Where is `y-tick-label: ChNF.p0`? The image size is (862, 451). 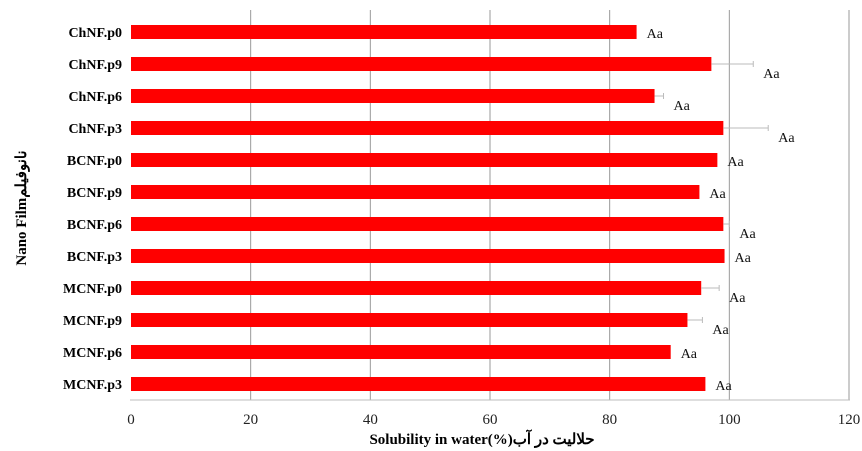
y-tick-label: ChNF.p0 is located at coordinates (95, 33).